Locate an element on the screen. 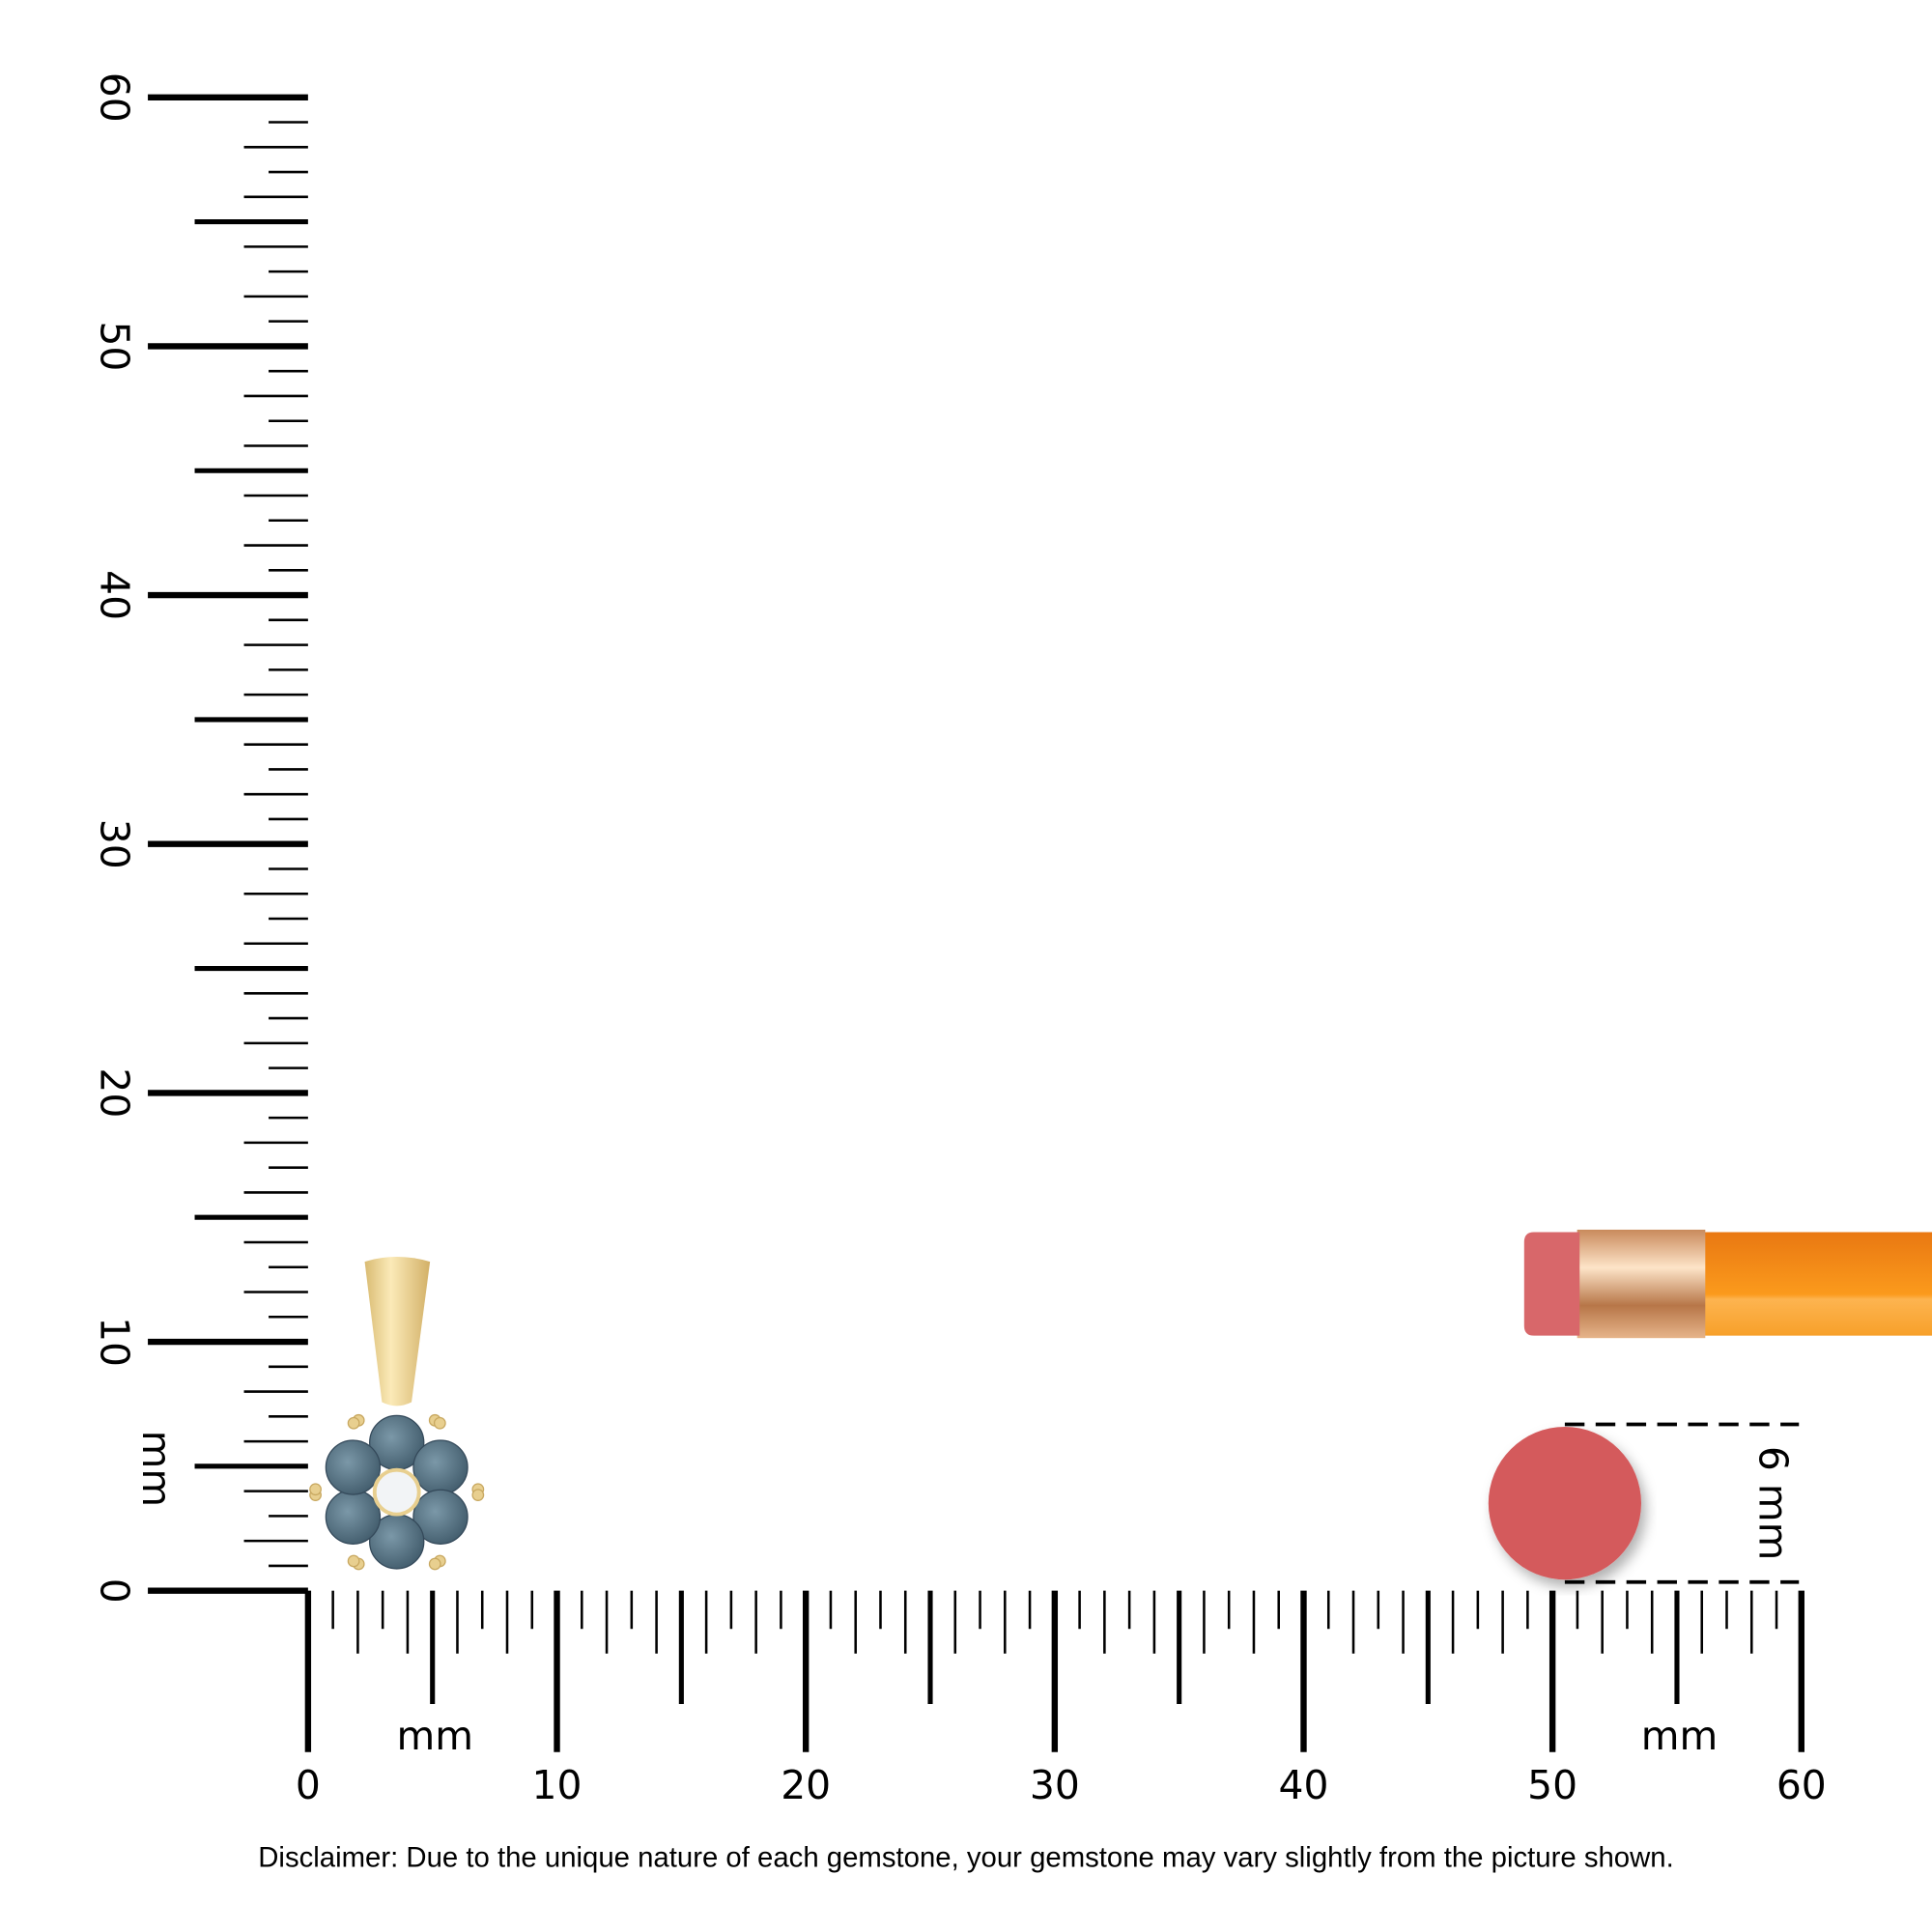 The image size is (1932, 1932). pencil-eraser is located at coordinates (1551, 1284).